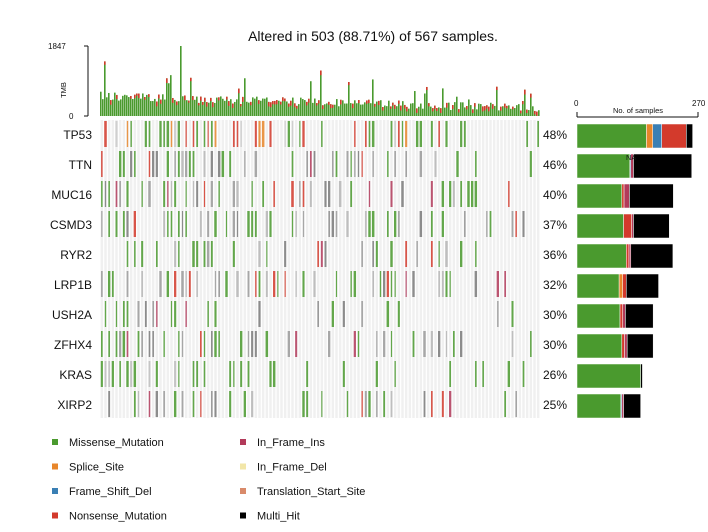 This screenshot has height=532, width=708. What do you see at coordinates (555, 255) in the screenshot?
I see `gene-percent-label: 36%` at bounding box center [555, 255].